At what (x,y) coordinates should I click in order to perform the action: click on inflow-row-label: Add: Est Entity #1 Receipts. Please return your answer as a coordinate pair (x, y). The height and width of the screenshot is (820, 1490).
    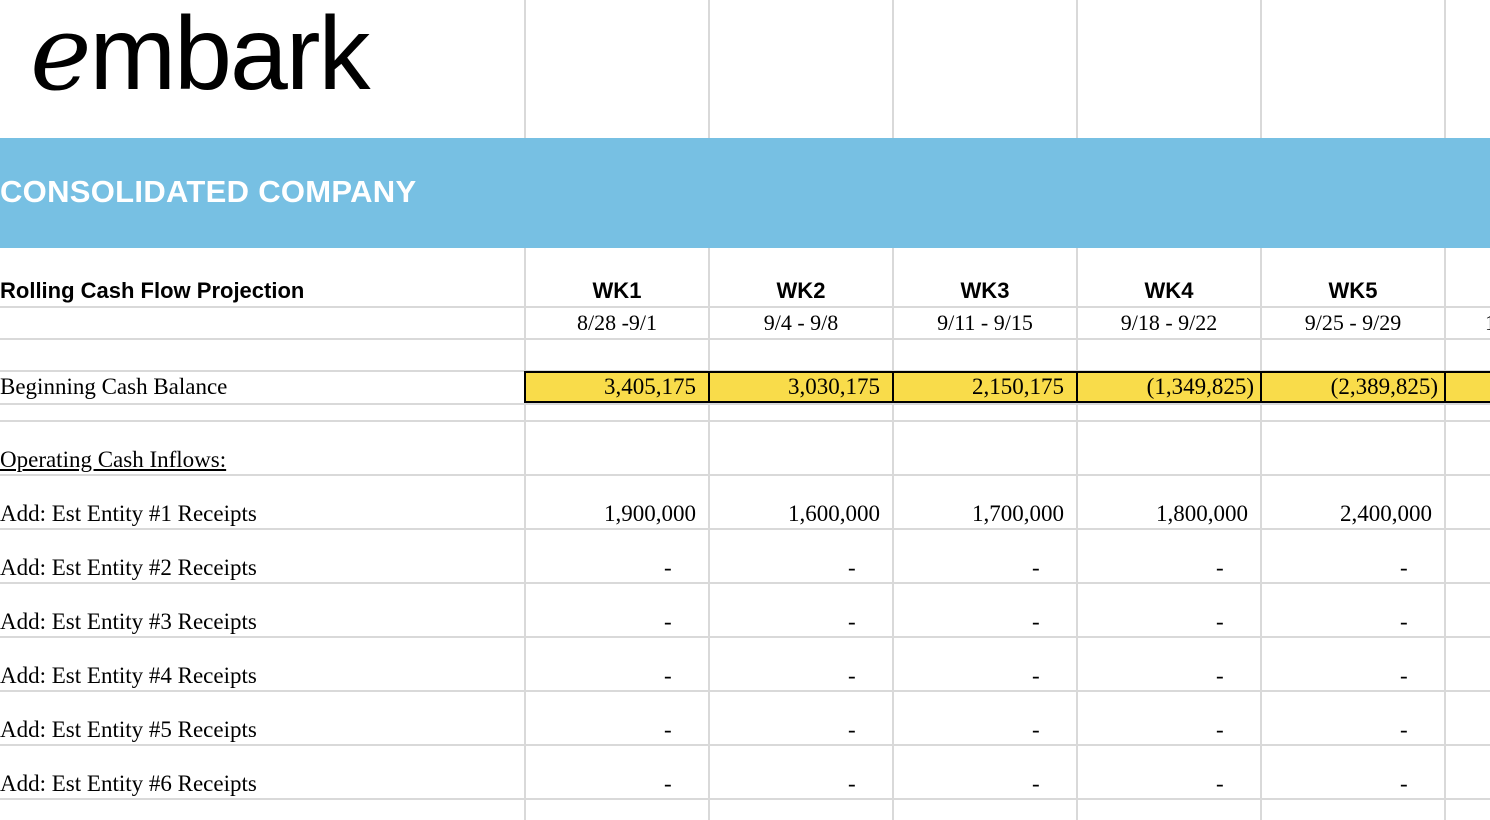
    Looking at the image, I should click on (128, 513).